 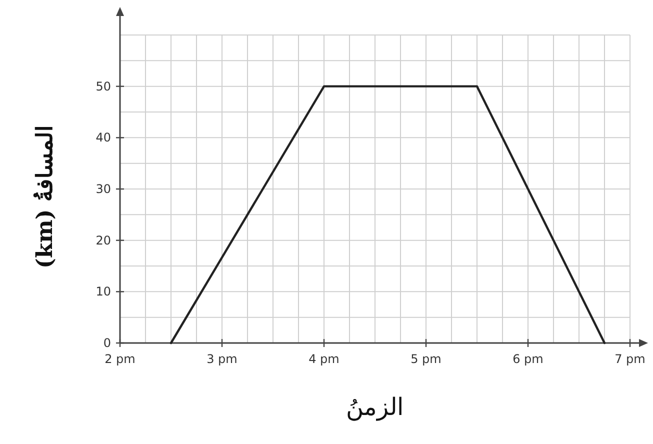 What do you see at coordinates (103, 86) in the screenshot?
I see `y-tick-label: 50` at bounding box center [103, 86].